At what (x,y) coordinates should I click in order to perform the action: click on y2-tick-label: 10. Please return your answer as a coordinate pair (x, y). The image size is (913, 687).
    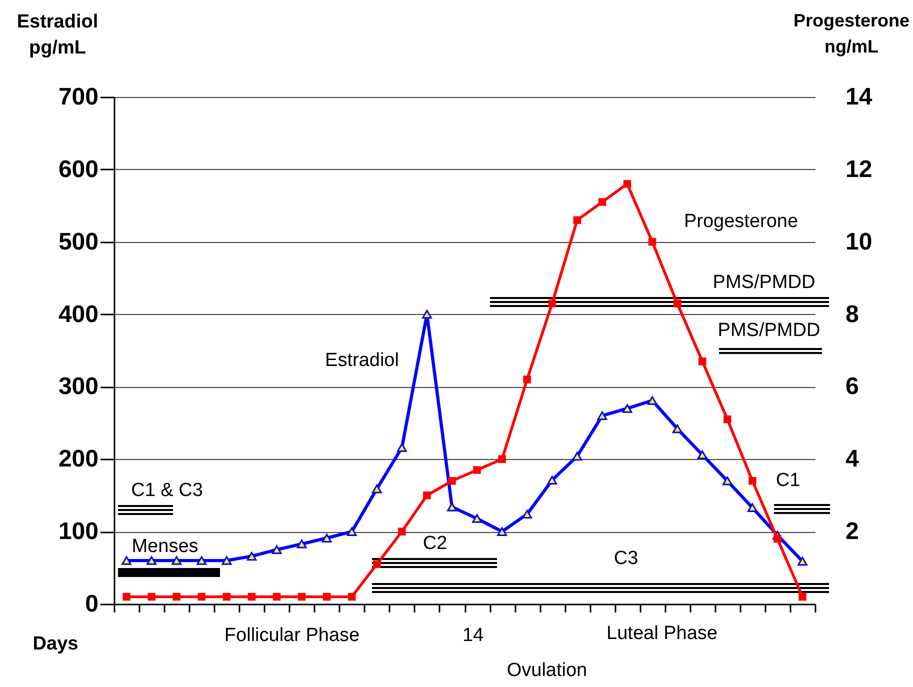
    Looking at the image, I should click on (859, 242).